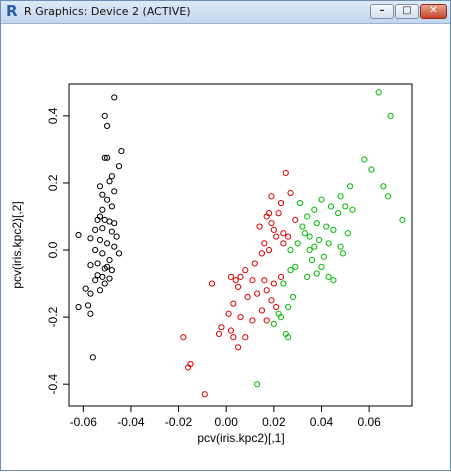  I want to click on x-tick-label: 0.04, so click(322, 422).